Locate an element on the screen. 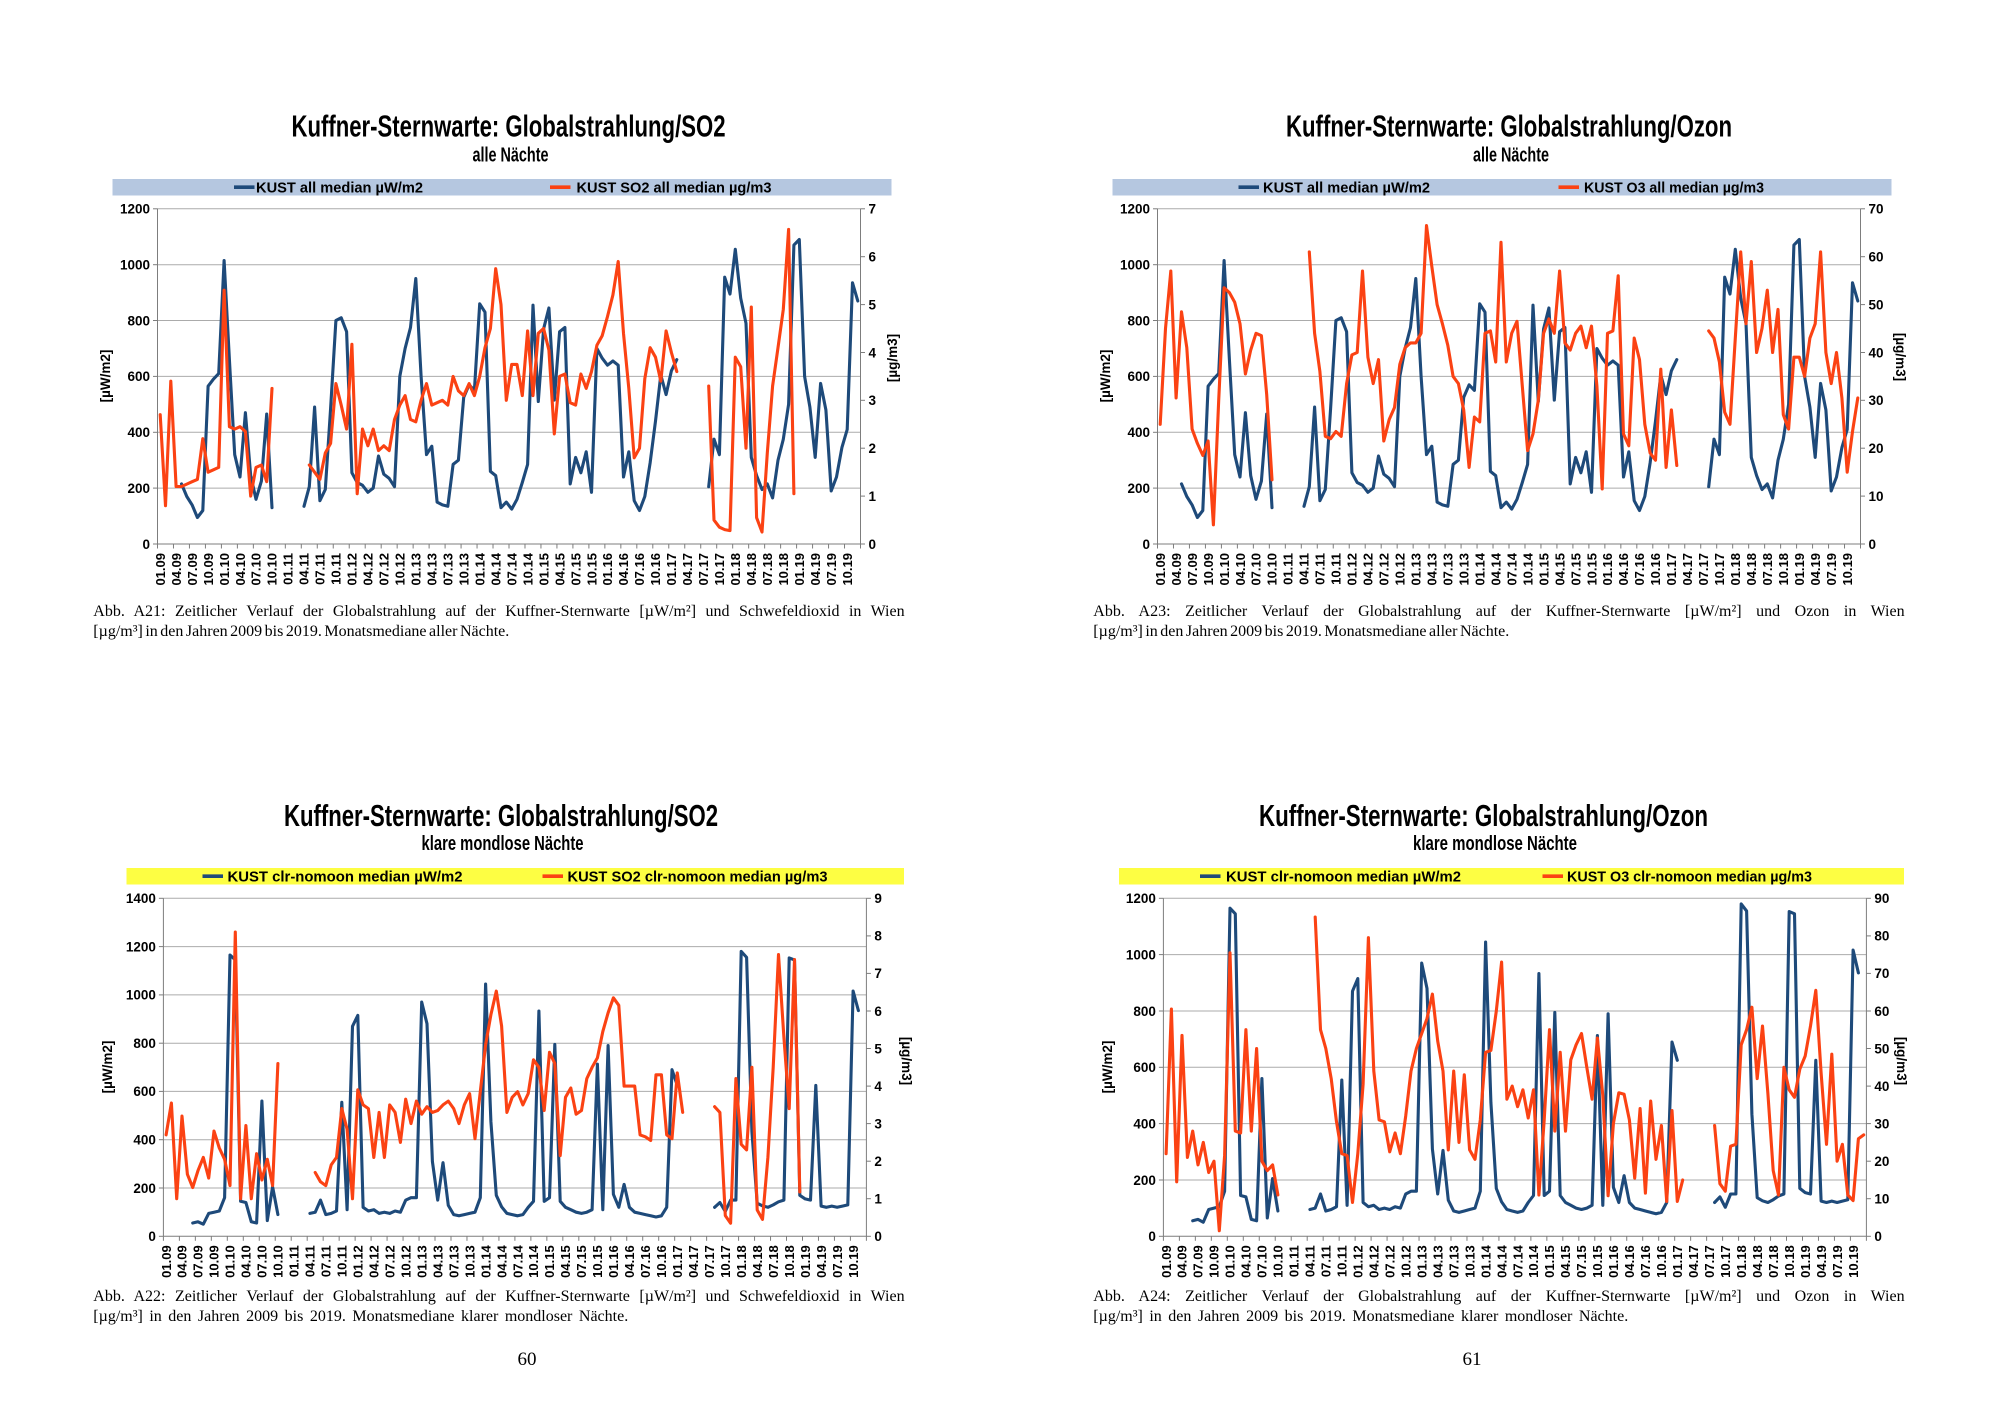 The width and height of the screenshot is (2000, 1414). svg-text: 1400 is located at coordinates (141, 898).